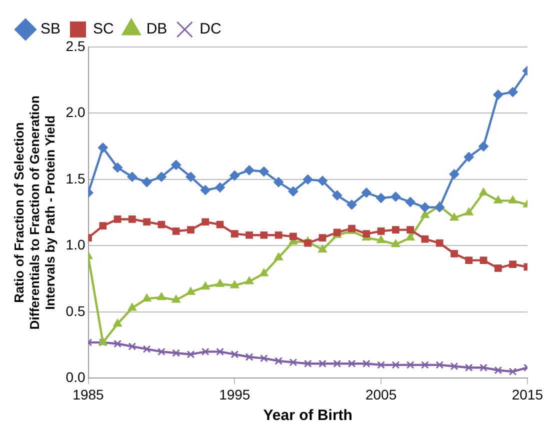 Image resolution: width=554 pixels, height=433 pixels. I want to click on y-tick-label: 1.5, so click(76, 178).